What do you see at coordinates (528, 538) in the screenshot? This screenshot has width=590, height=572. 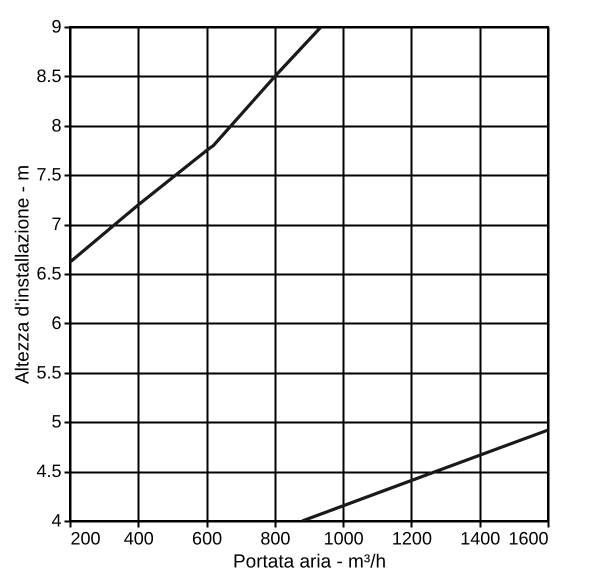 I see `x-tick-label: 1600` at bounding box center [528, 538].